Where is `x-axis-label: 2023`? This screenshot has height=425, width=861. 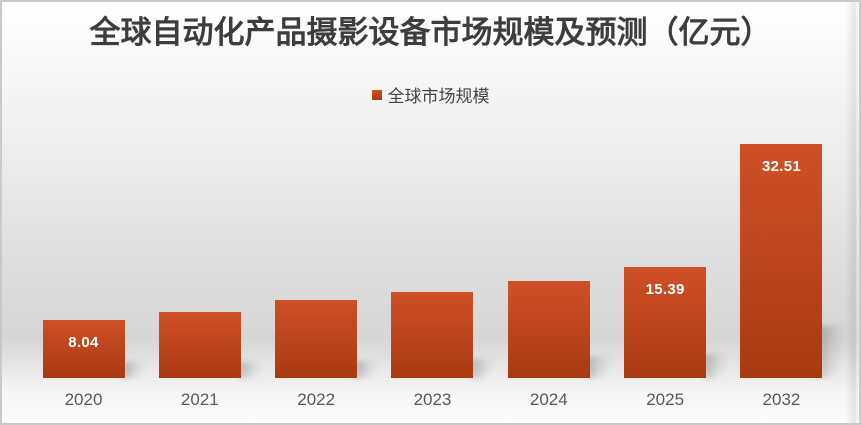 x-axis-label: 2023 is located at coordinates (432, 399).